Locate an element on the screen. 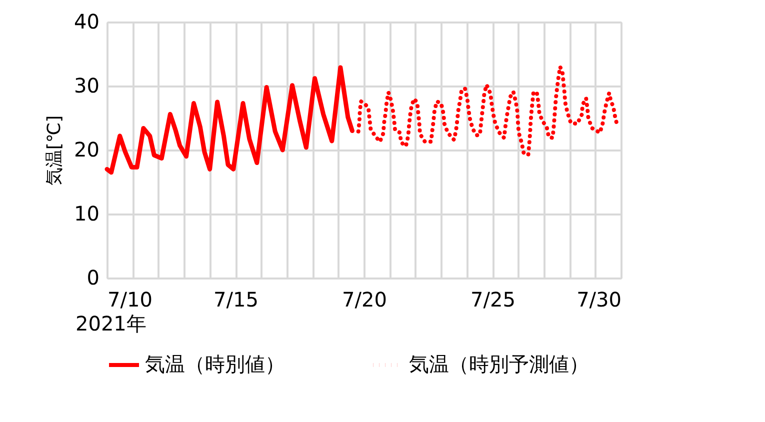  legend-label: 気温（時別値） is located at coordinates (215, 364).